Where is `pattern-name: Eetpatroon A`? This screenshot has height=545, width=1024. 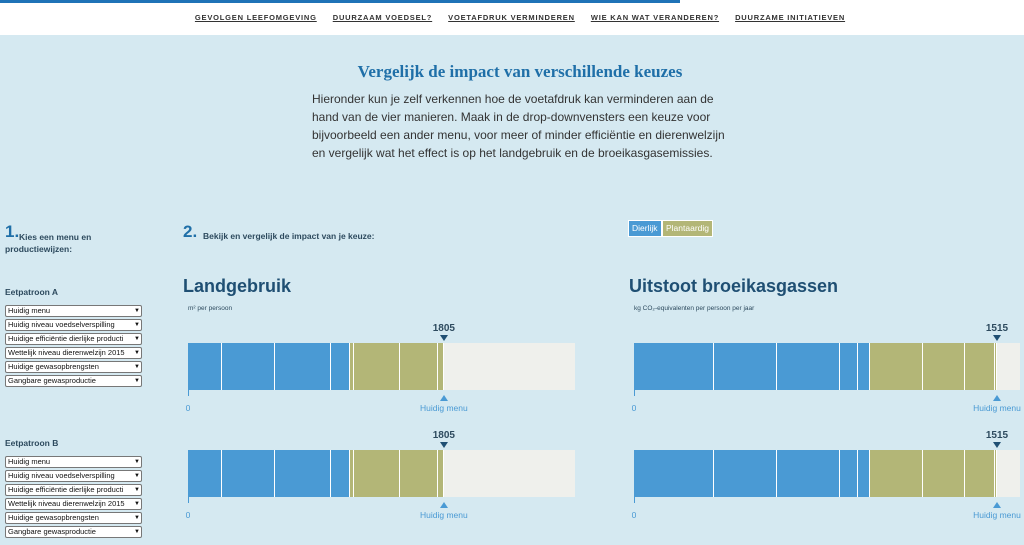
pattern-name: Eetpatroon A is located at coordinates (32, 292).